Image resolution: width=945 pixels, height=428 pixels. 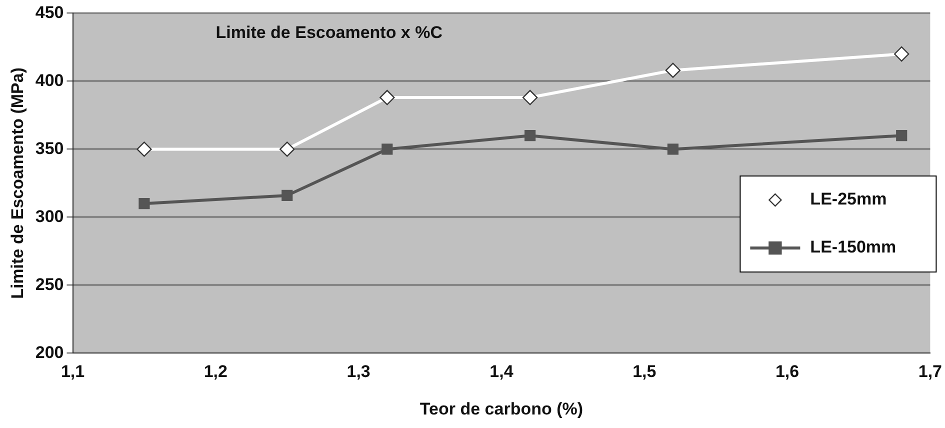 What do you see at coordinates (72, 372) in the screenshot?
I see `x-tick-label: 1,1` at bounding box center [72, 372].